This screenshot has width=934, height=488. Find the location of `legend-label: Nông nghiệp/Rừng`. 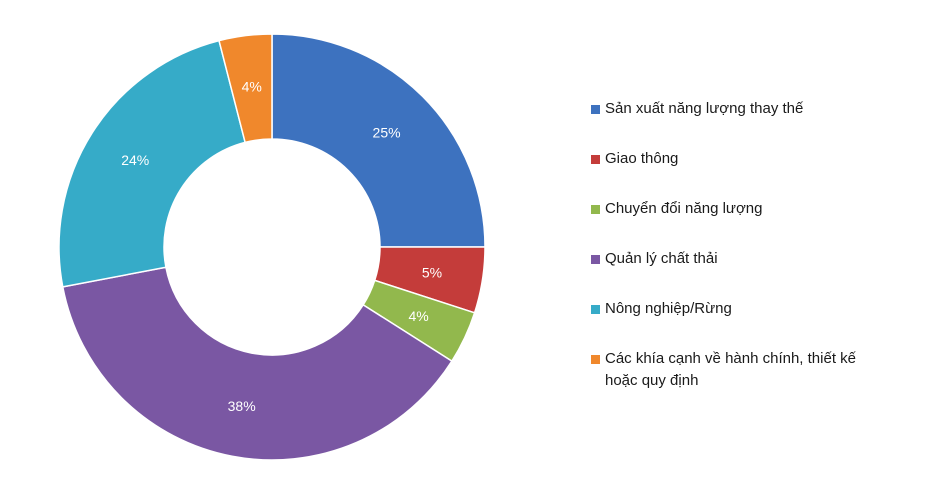

legend-label: Nông nghiệp/Rừng is located at coordinates (668, 308).